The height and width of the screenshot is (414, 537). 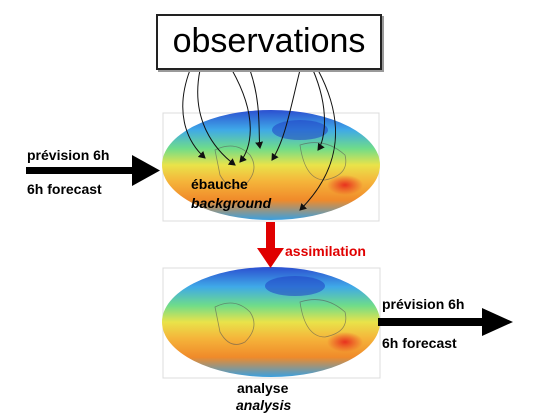 I want to click on input-forecast-fr-label: prévision 6h, so click(x=68, y=155).